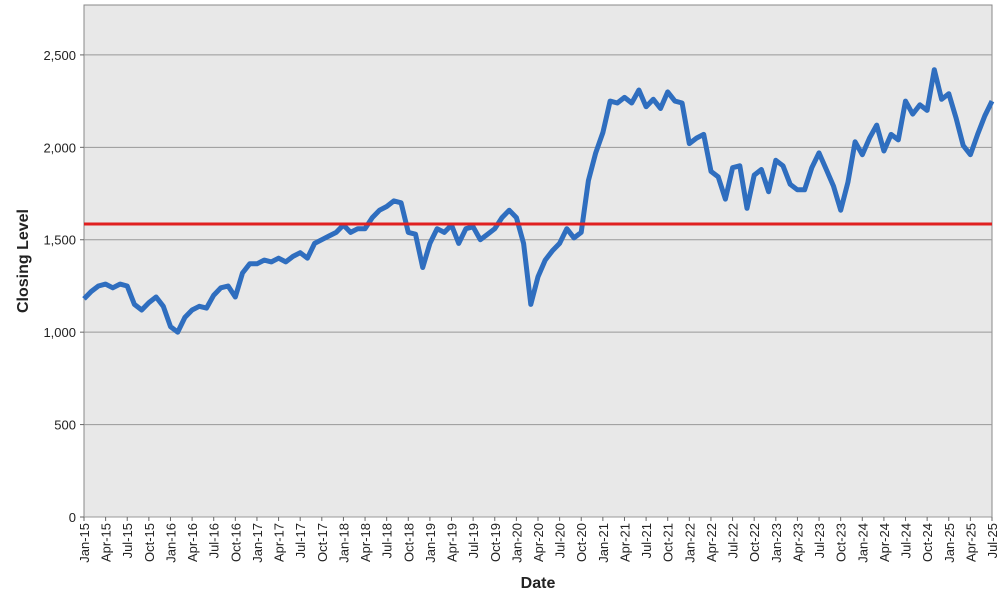  What do you see at coordinates (754, 542) in the screenshot?
I see `x-tick-label: Oct-22` at bounding box center [754, 542].